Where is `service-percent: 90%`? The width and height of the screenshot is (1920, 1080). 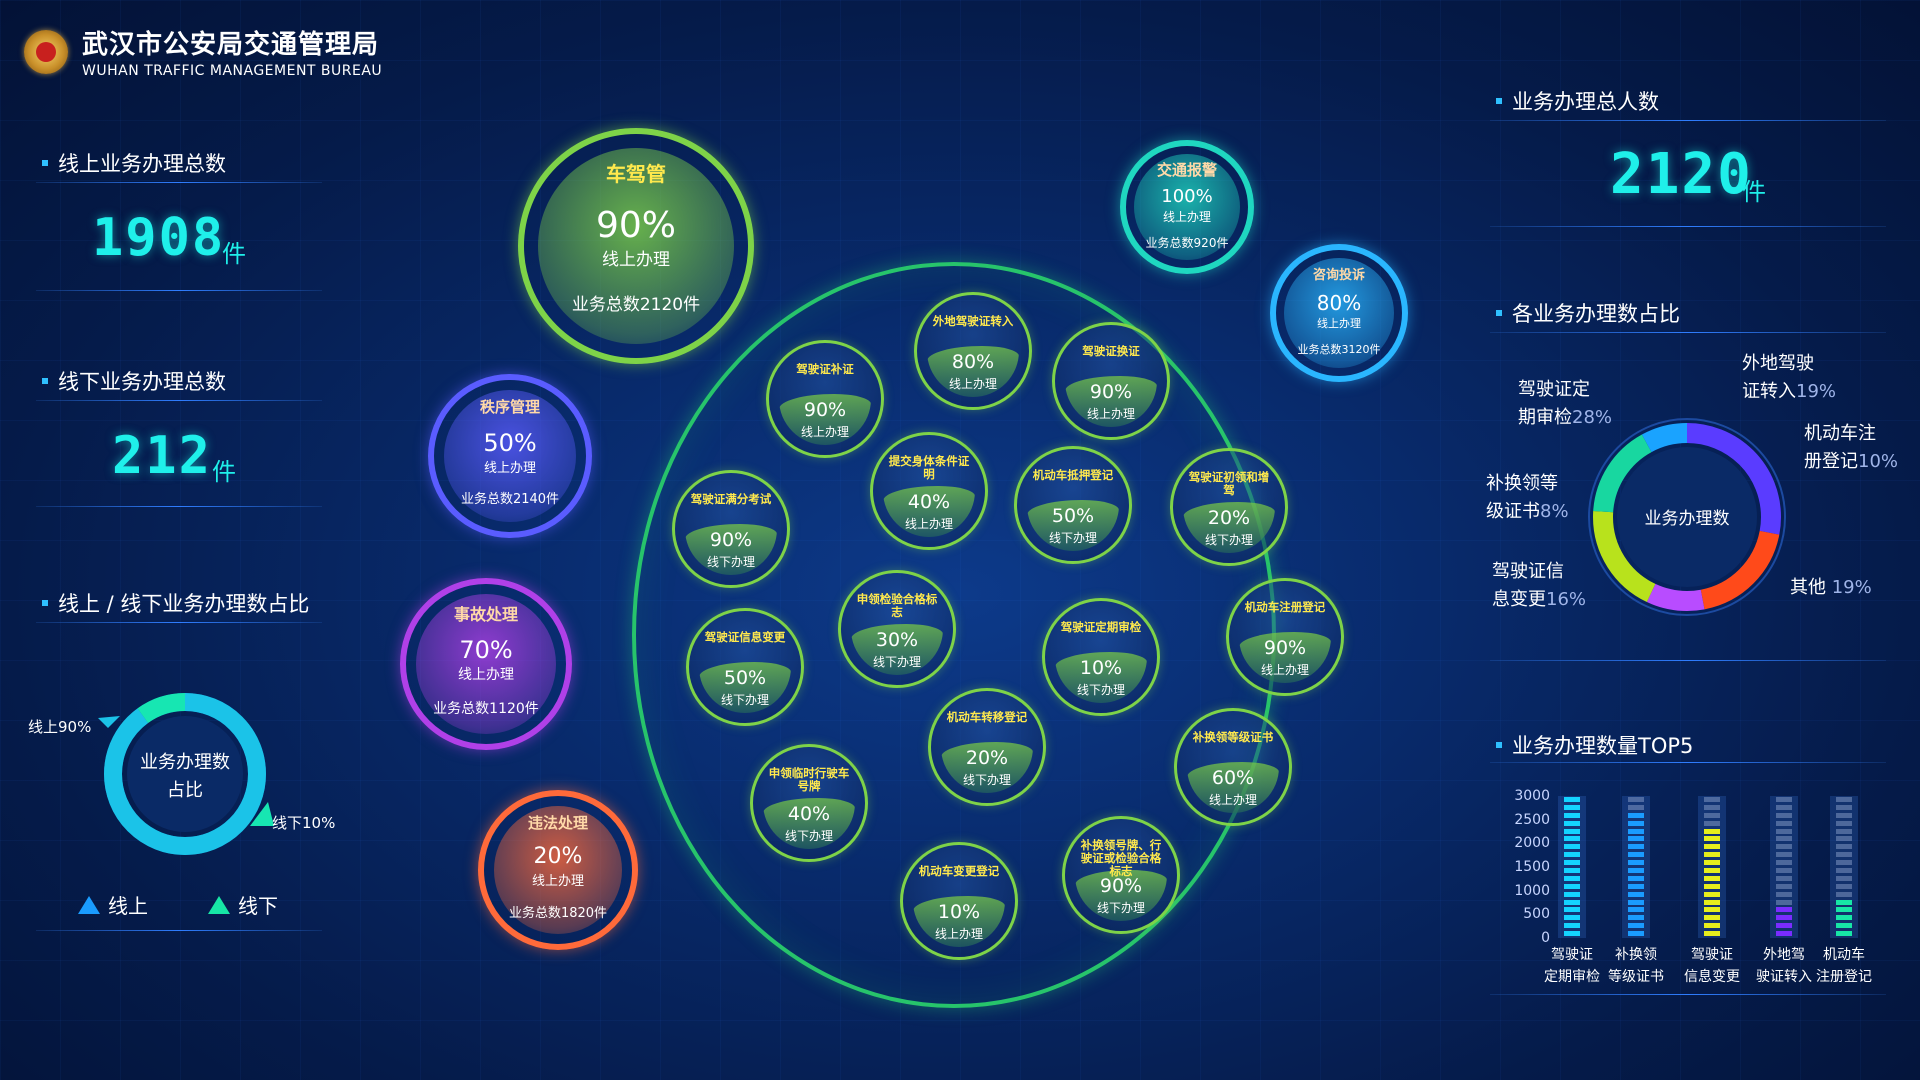
service-percent: 90% is located at coordinates (1285, 648).